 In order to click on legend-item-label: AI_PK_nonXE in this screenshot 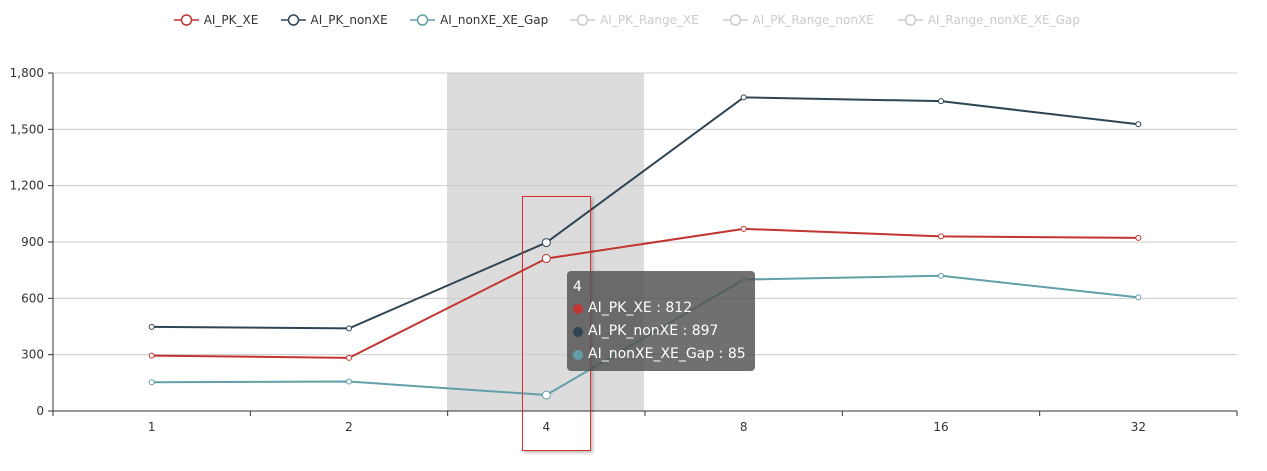, I will do `click(349, 20)`.